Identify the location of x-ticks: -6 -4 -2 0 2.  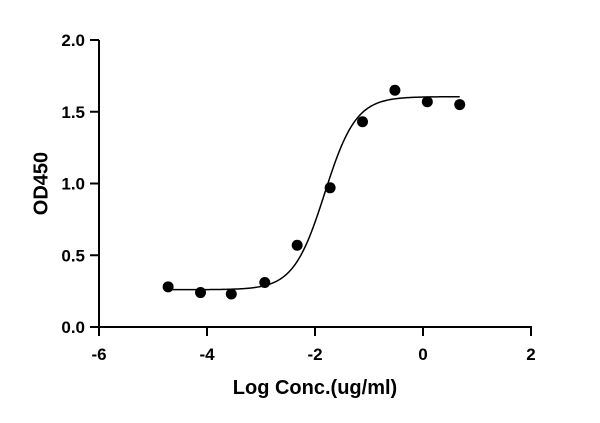
(313, 345).